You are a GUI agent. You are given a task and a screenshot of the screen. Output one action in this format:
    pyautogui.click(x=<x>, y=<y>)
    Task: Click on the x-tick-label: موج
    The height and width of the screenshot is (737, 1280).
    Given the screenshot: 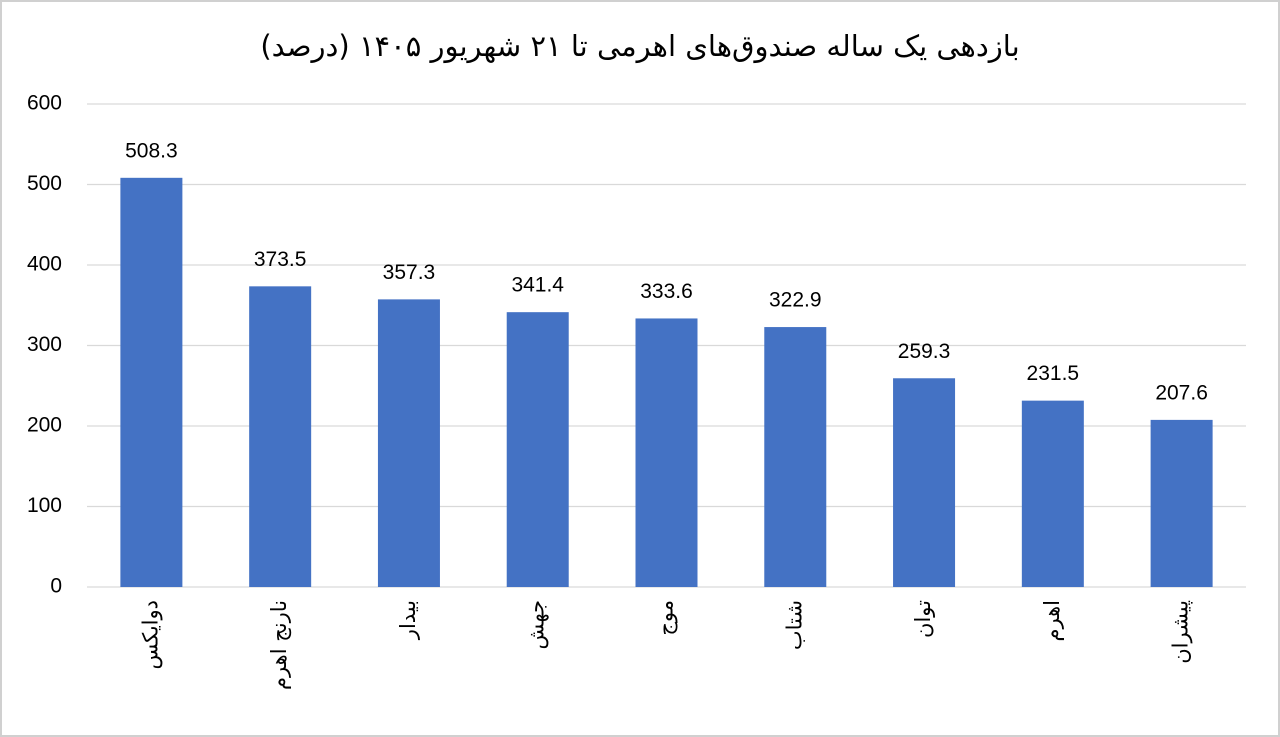 What is the action you would take?
    pyautogui.click(x=666, y=618)
    